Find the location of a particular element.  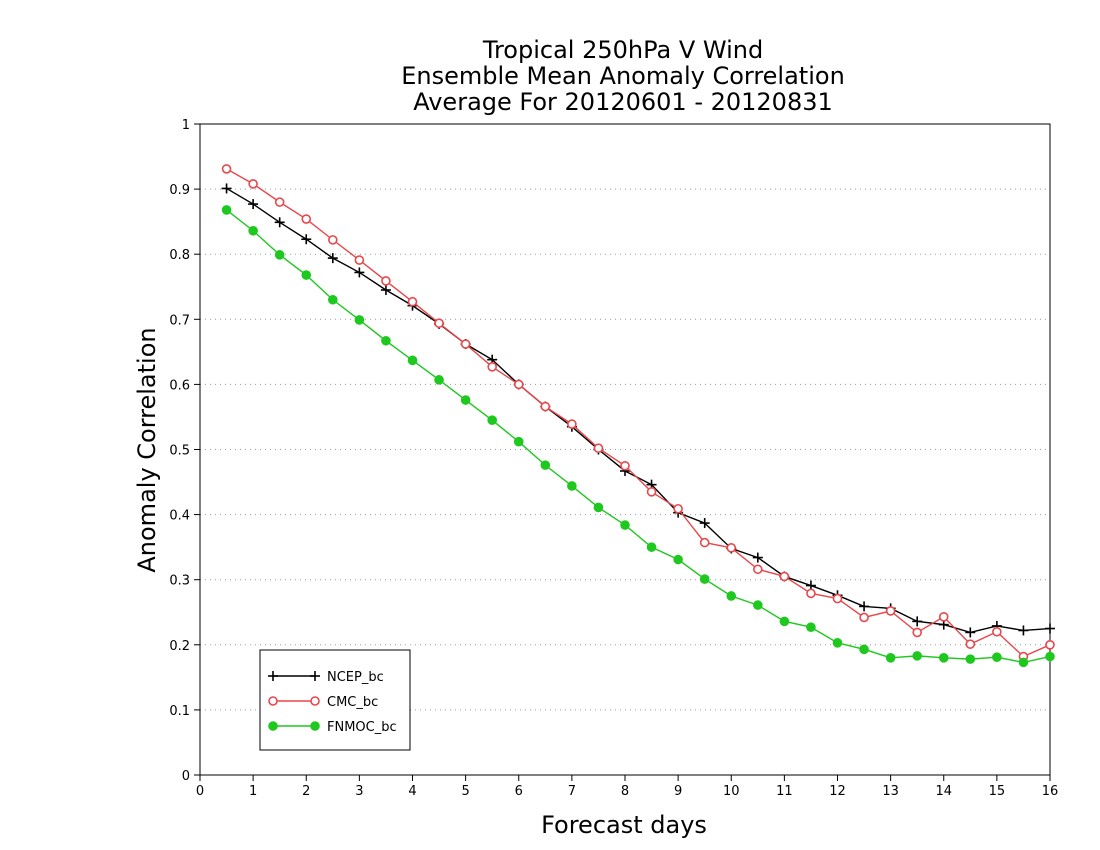

x-tick-label-9: 9 is located at coordinates (678, 791).